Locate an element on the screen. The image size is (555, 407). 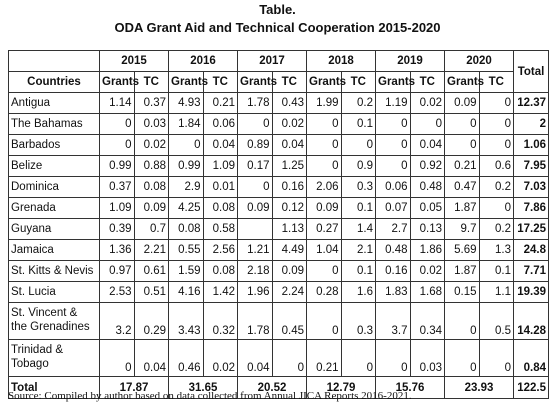
table-cell: 3.2 is located at coordinates (117, 321).